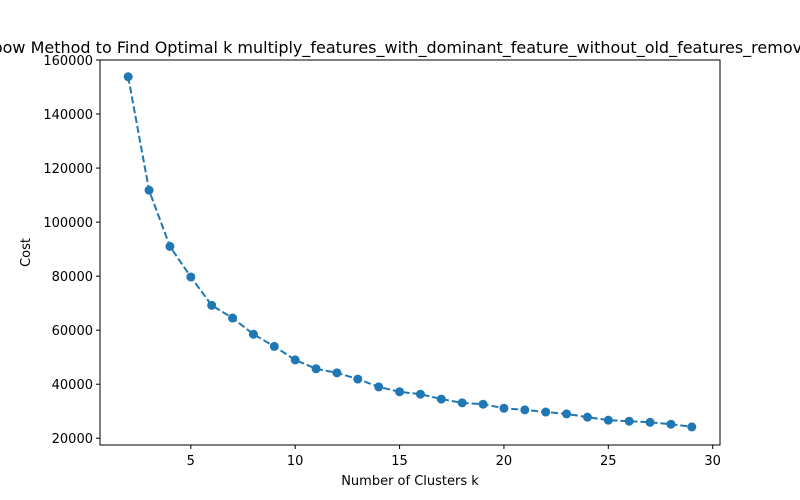 The width and height of the screenshot is (800, 500). What do you see at coordinates (72, 331) in the screenshot?
I see `y-tick-label: 60000` at bounding box center [72, 331].